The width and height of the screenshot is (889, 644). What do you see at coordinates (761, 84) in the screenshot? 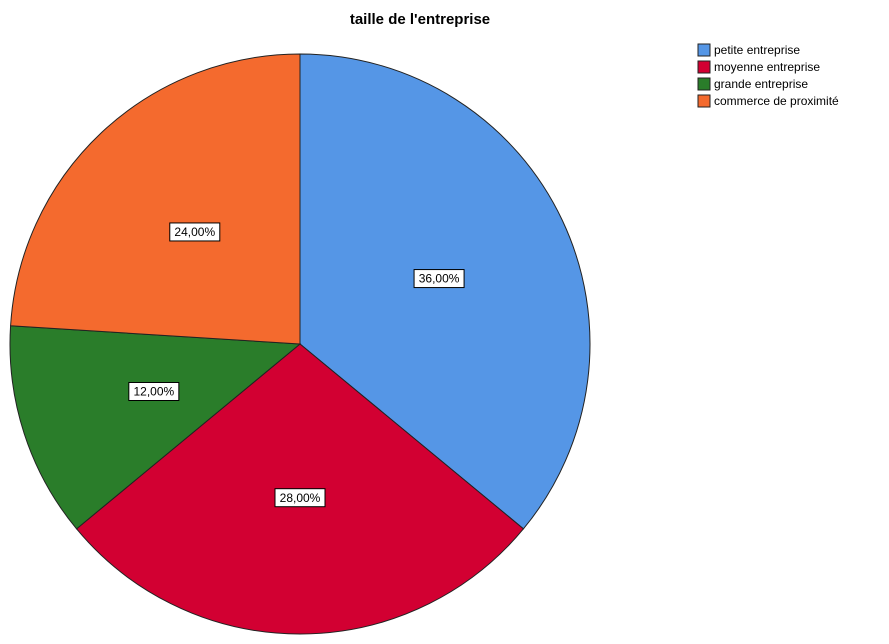
I see `legend-label: grande entreprise` at bounding box center [761, 84].